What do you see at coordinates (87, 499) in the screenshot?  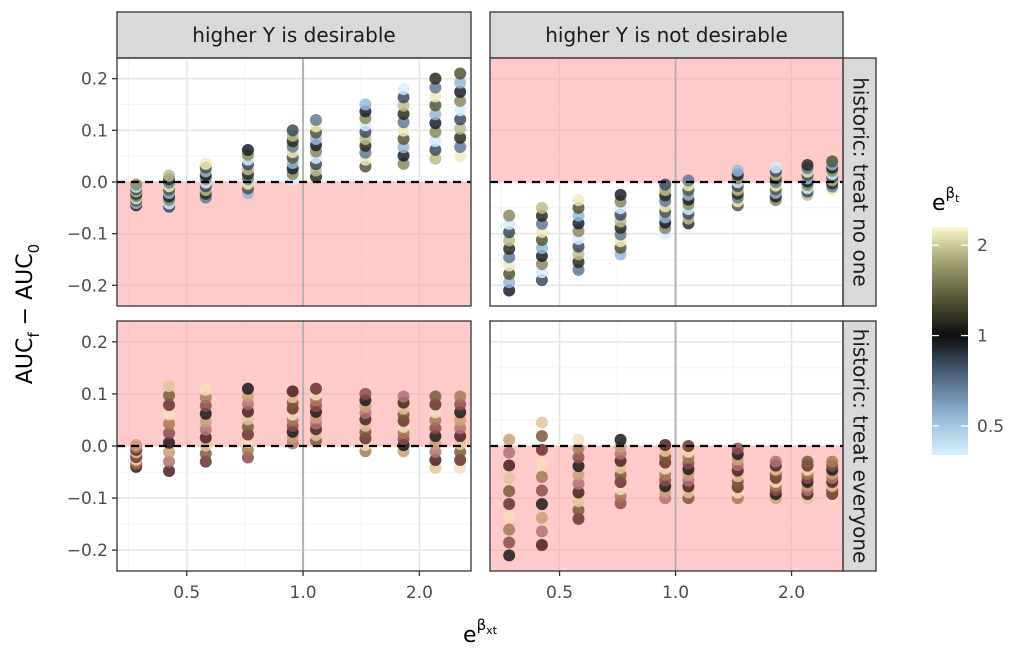 I see `y-tick-label: −0.1` at bounding box center [87, 499].